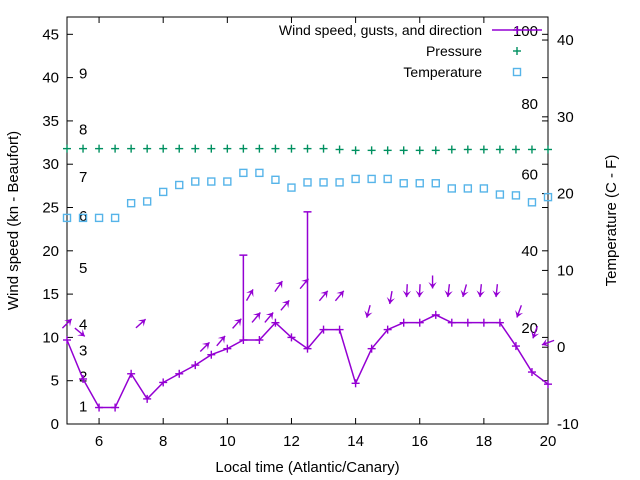  What do you see at coordinates (99, 441) in the screenshot?
I see `x-tick-label: 6` at bounding box center [99, 441].